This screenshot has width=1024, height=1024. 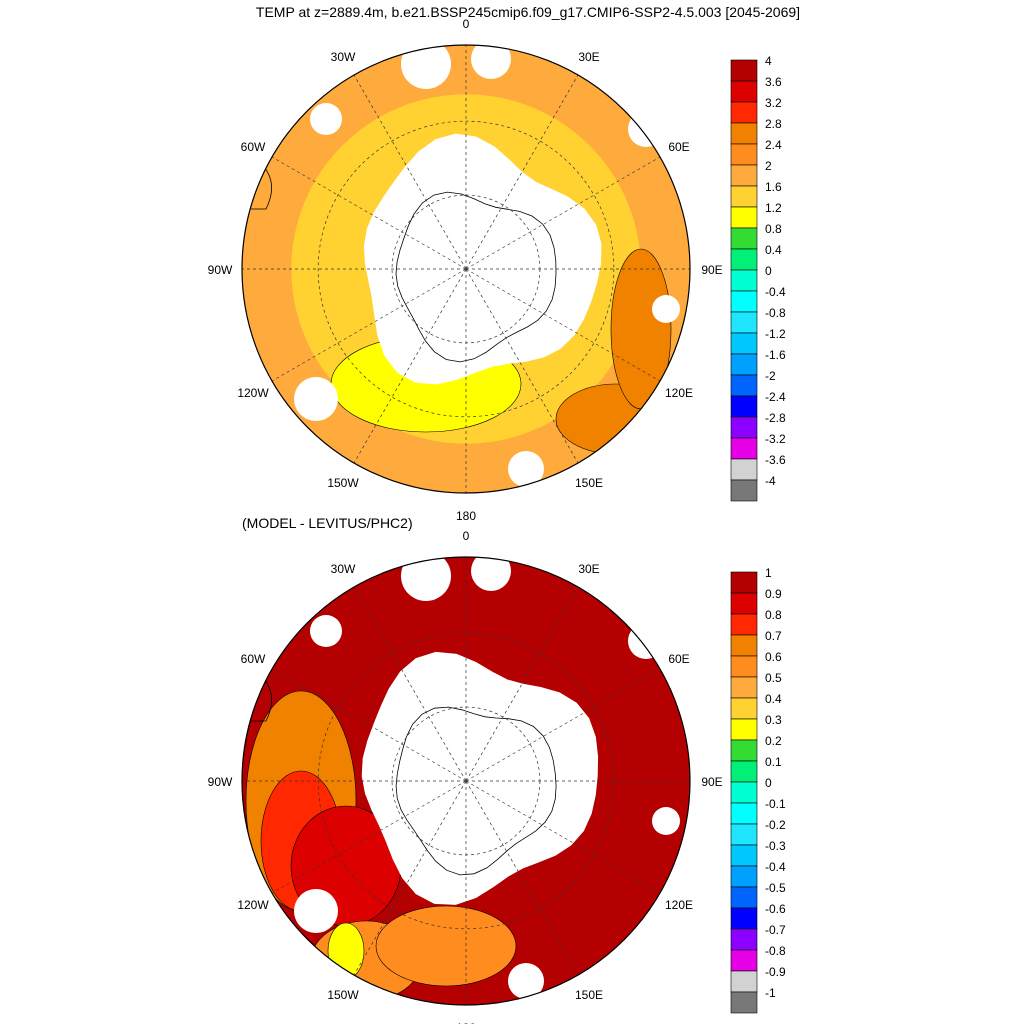 I want to click on longitude-label: 150W, so click(x=343, y=995).